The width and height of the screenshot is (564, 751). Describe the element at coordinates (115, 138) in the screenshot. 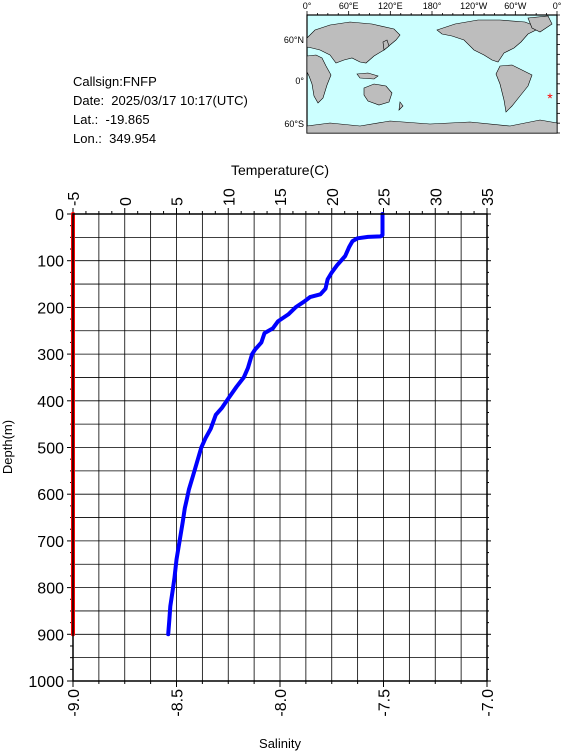

I see `longitude-text: Lon.: 349.954` at that location.